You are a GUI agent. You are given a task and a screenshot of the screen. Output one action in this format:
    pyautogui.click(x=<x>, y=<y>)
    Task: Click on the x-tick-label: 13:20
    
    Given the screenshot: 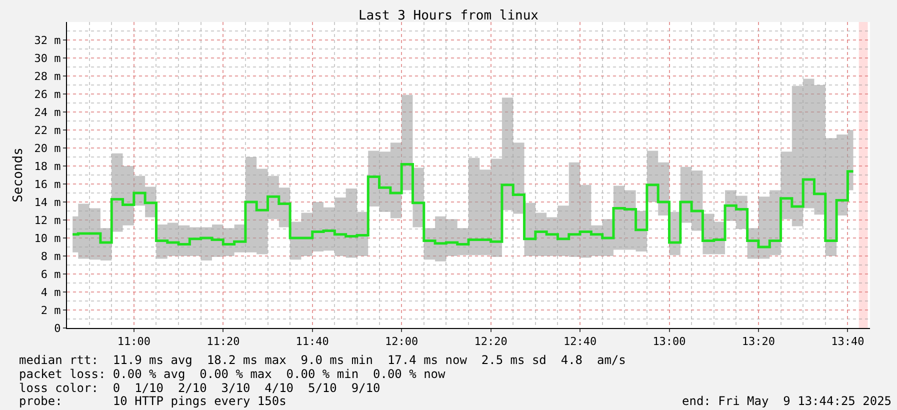 What is the action you would take?
    pyautogui.click(x=759, y=341)
    